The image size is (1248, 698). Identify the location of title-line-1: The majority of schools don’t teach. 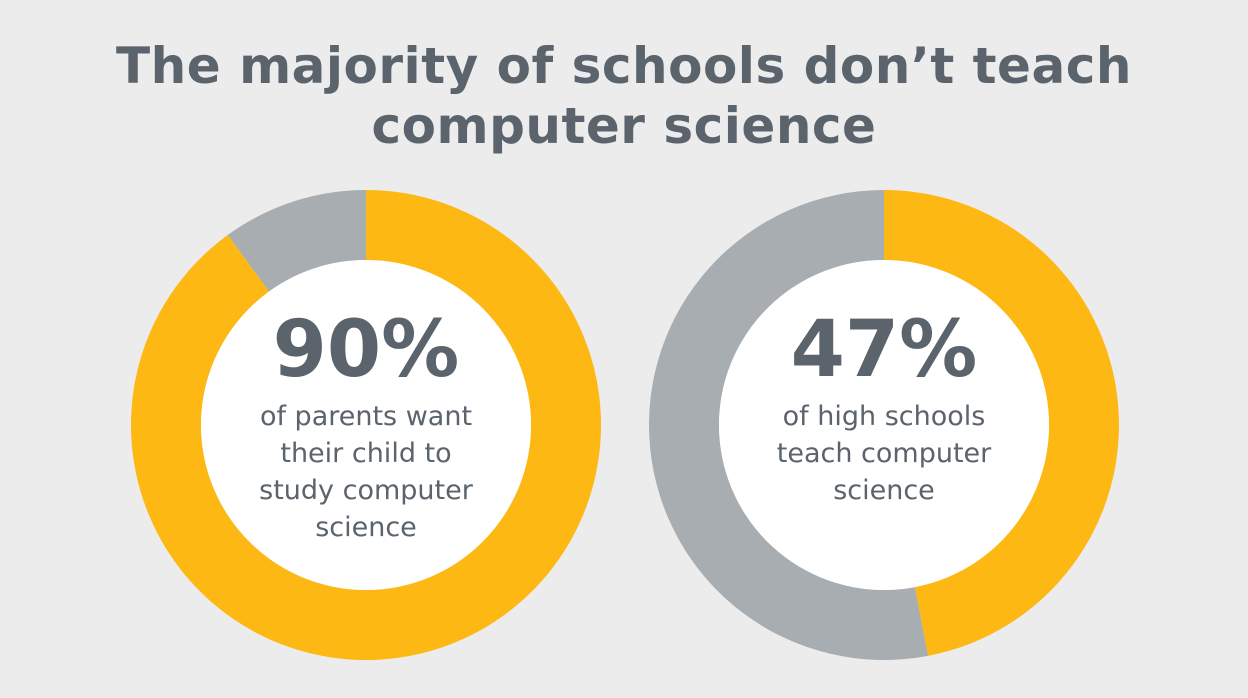
(624, 66).